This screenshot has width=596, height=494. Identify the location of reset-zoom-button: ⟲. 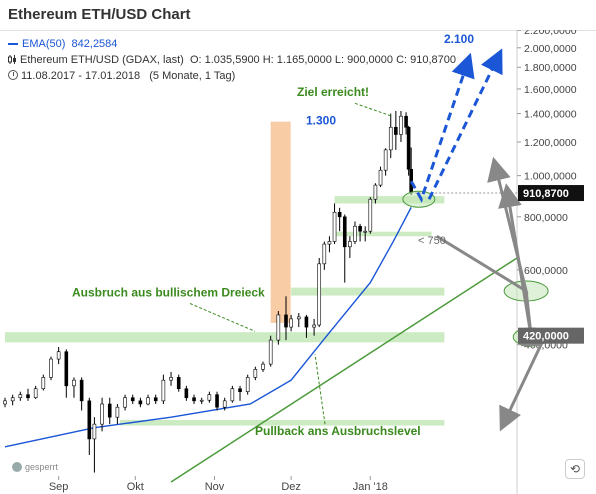
(575, 469).